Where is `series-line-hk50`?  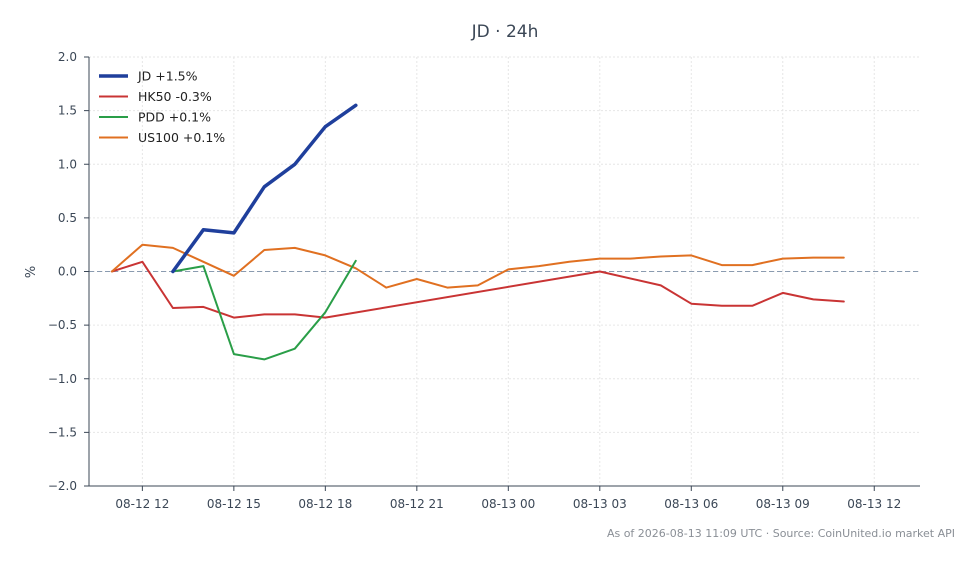
series-line-hk50 is located at coordinates (477, 289).